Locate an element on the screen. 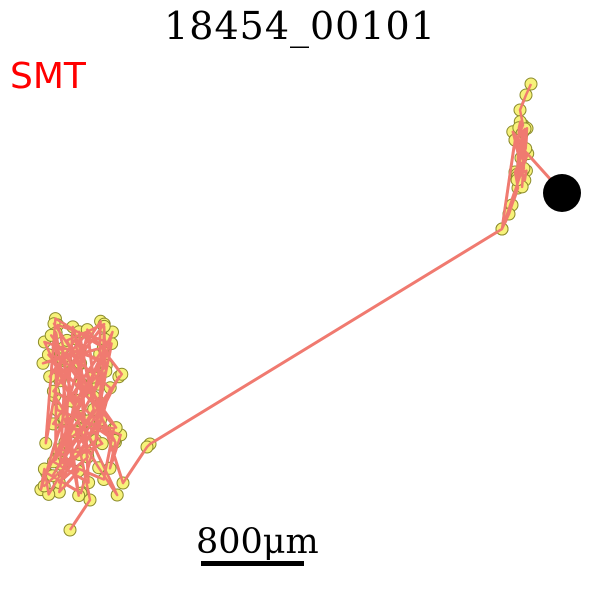 The height and width of the screenshot is (600, 600). scale-bar is located at coordinates (252, 563).